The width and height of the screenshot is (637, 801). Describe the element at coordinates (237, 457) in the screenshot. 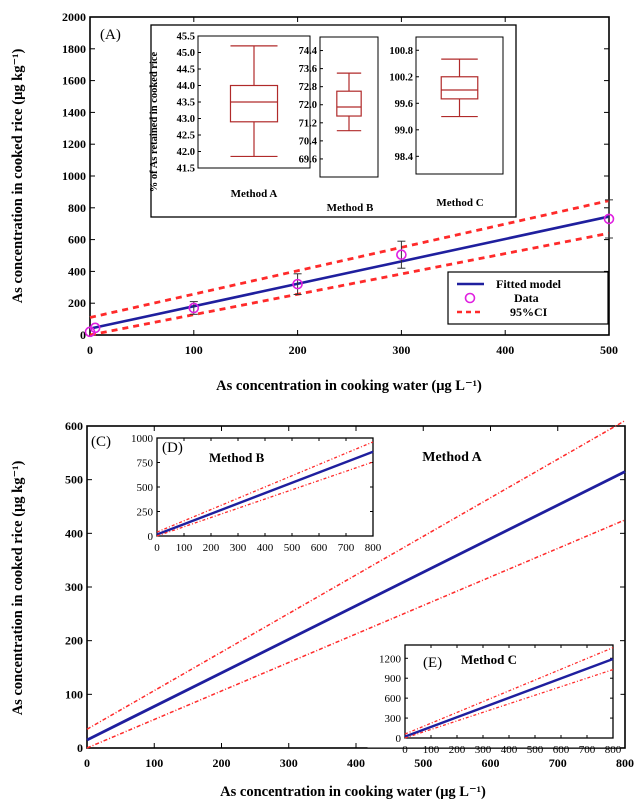

I see `inset-title: Method B` at that location.